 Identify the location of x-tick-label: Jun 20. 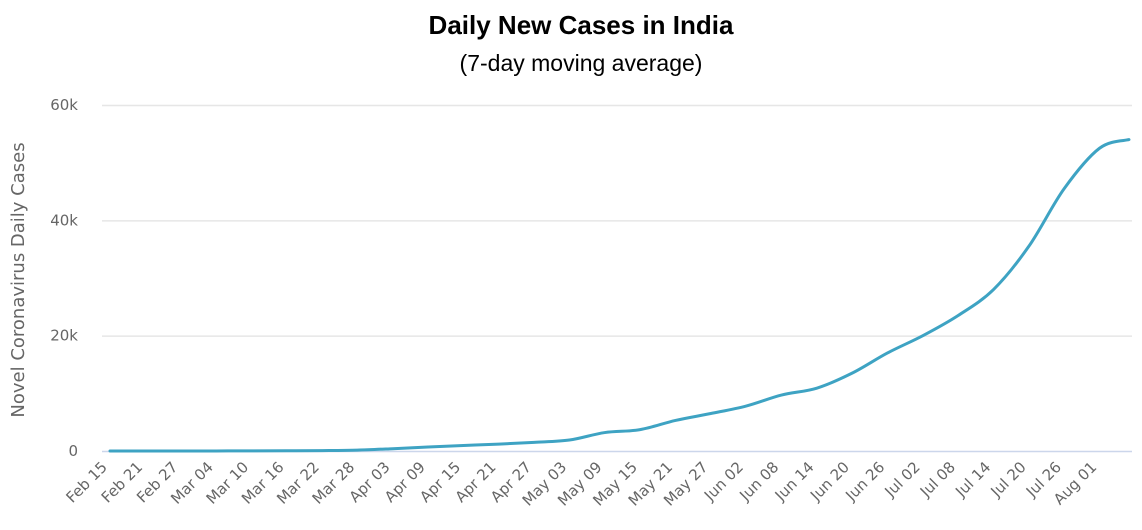
(829, 481).